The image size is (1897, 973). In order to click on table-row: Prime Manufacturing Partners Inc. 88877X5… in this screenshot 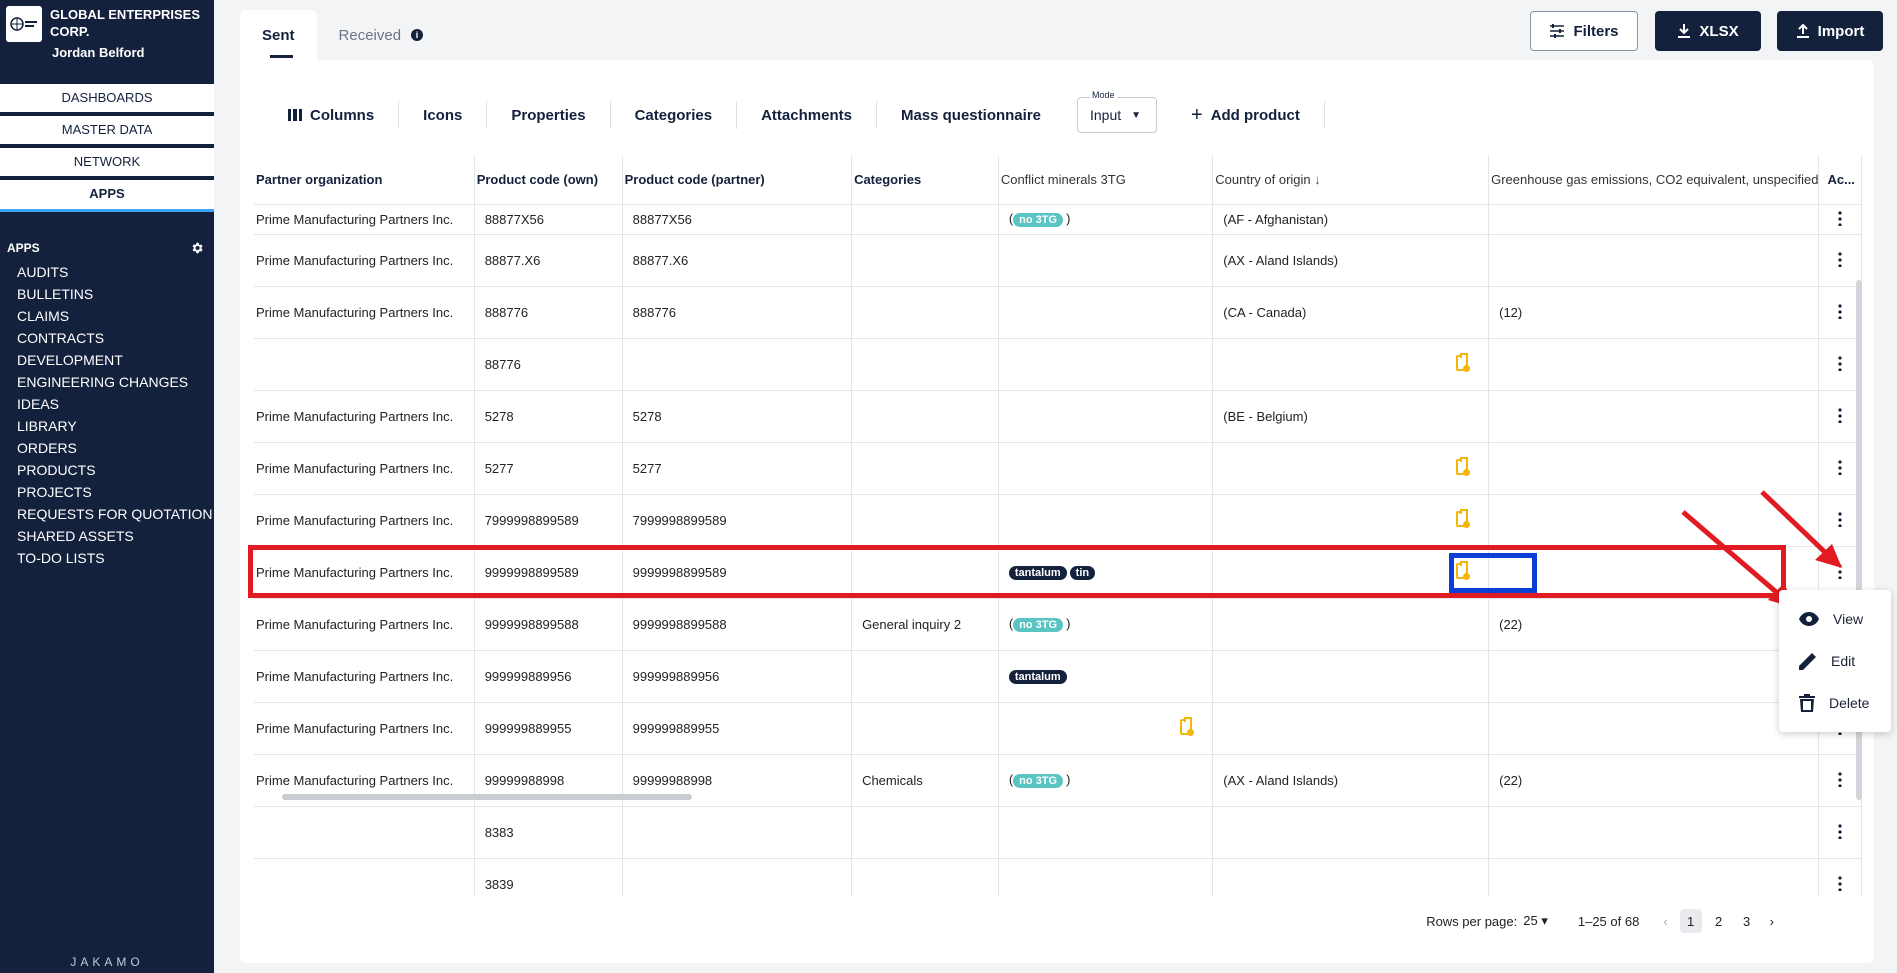, I will do `click(1058, 219)`.